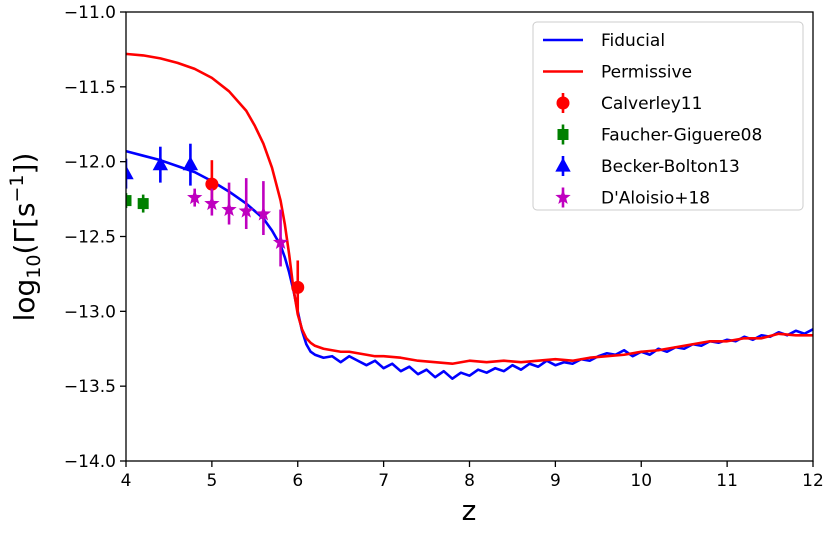  Describe the element at coordinates (670, 167) in the screenshot. I see `legend-label-becker-bolton13: Becker-Bolton13` at that location.